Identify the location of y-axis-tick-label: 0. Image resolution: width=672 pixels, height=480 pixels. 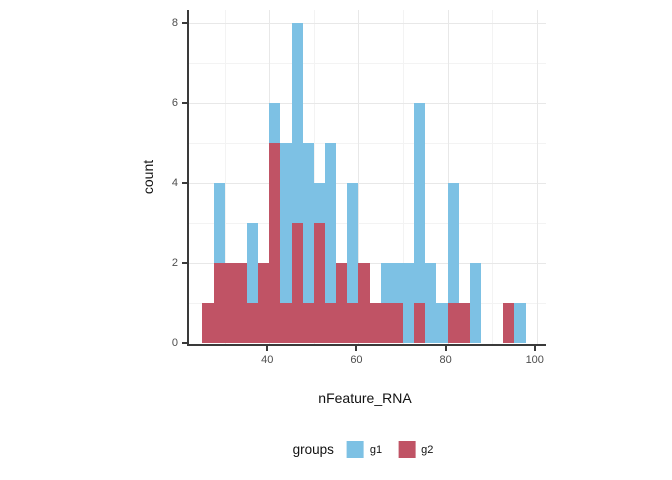
(174, 343).